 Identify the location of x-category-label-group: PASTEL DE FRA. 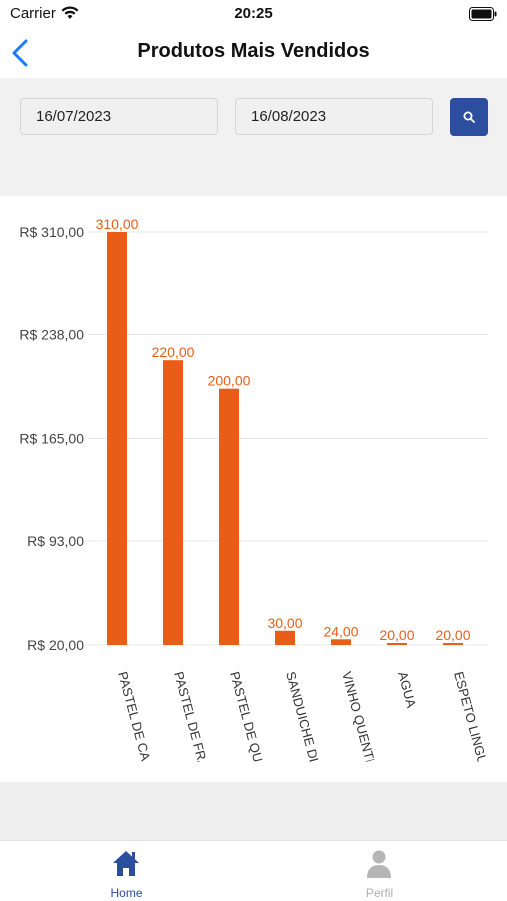
(191, 720).